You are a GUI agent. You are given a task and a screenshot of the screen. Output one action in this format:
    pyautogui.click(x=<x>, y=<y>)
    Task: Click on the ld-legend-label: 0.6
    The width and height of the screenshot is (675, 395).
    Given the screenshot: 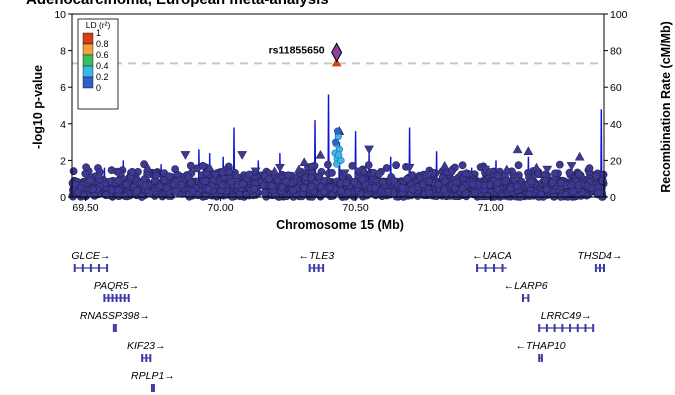 What is the action you would take?
    pyautogui.click(x=102, y=55)
    